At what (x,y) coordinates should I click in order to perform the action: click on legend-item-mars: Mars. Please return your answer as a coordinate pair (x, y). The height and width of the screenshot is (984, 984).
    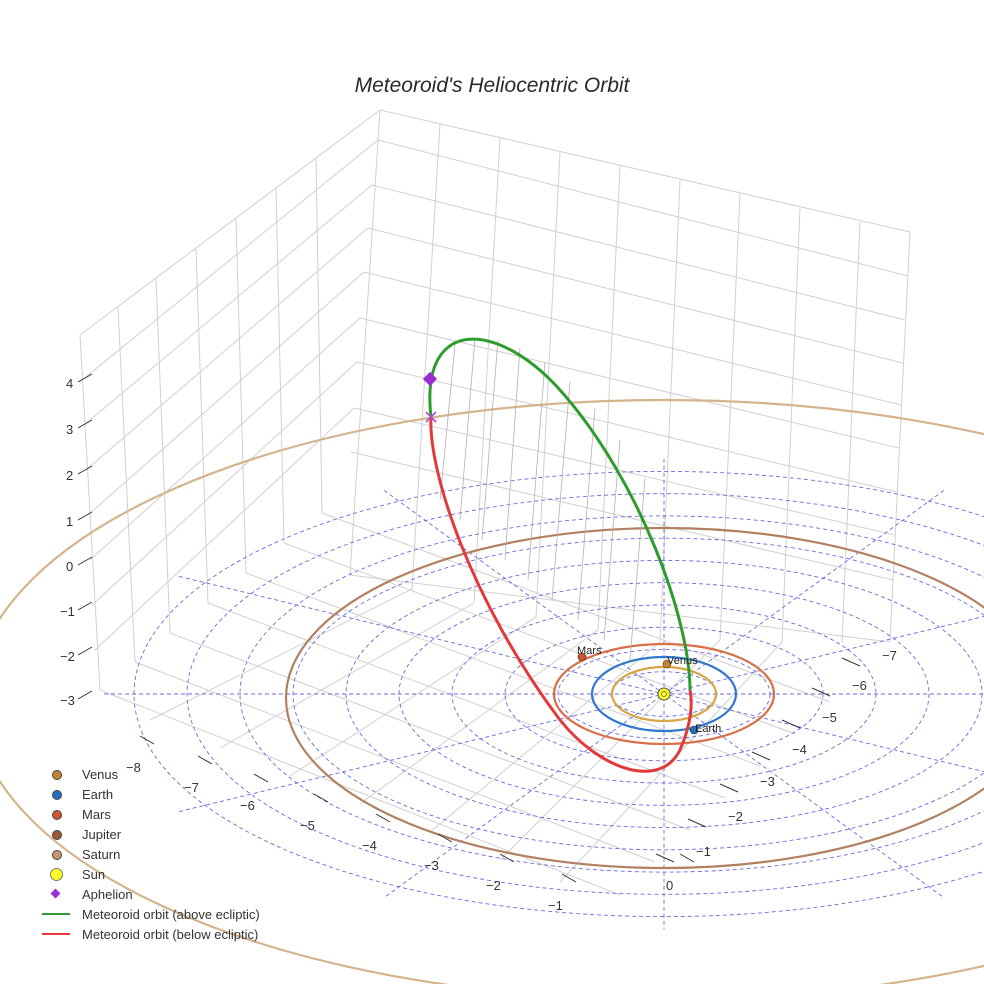
    Looking at the image, I should click on (150, 814).